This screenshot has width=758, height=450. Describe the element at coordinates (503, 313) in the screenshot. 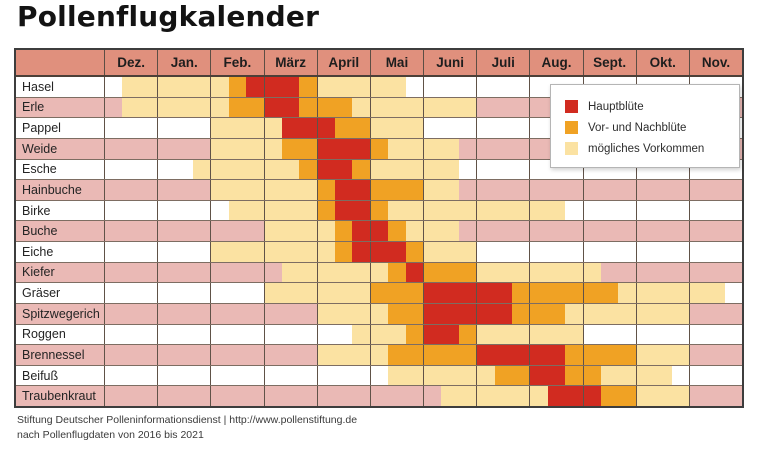

I see `cell-Spitzwegerich-Juli` at that location.